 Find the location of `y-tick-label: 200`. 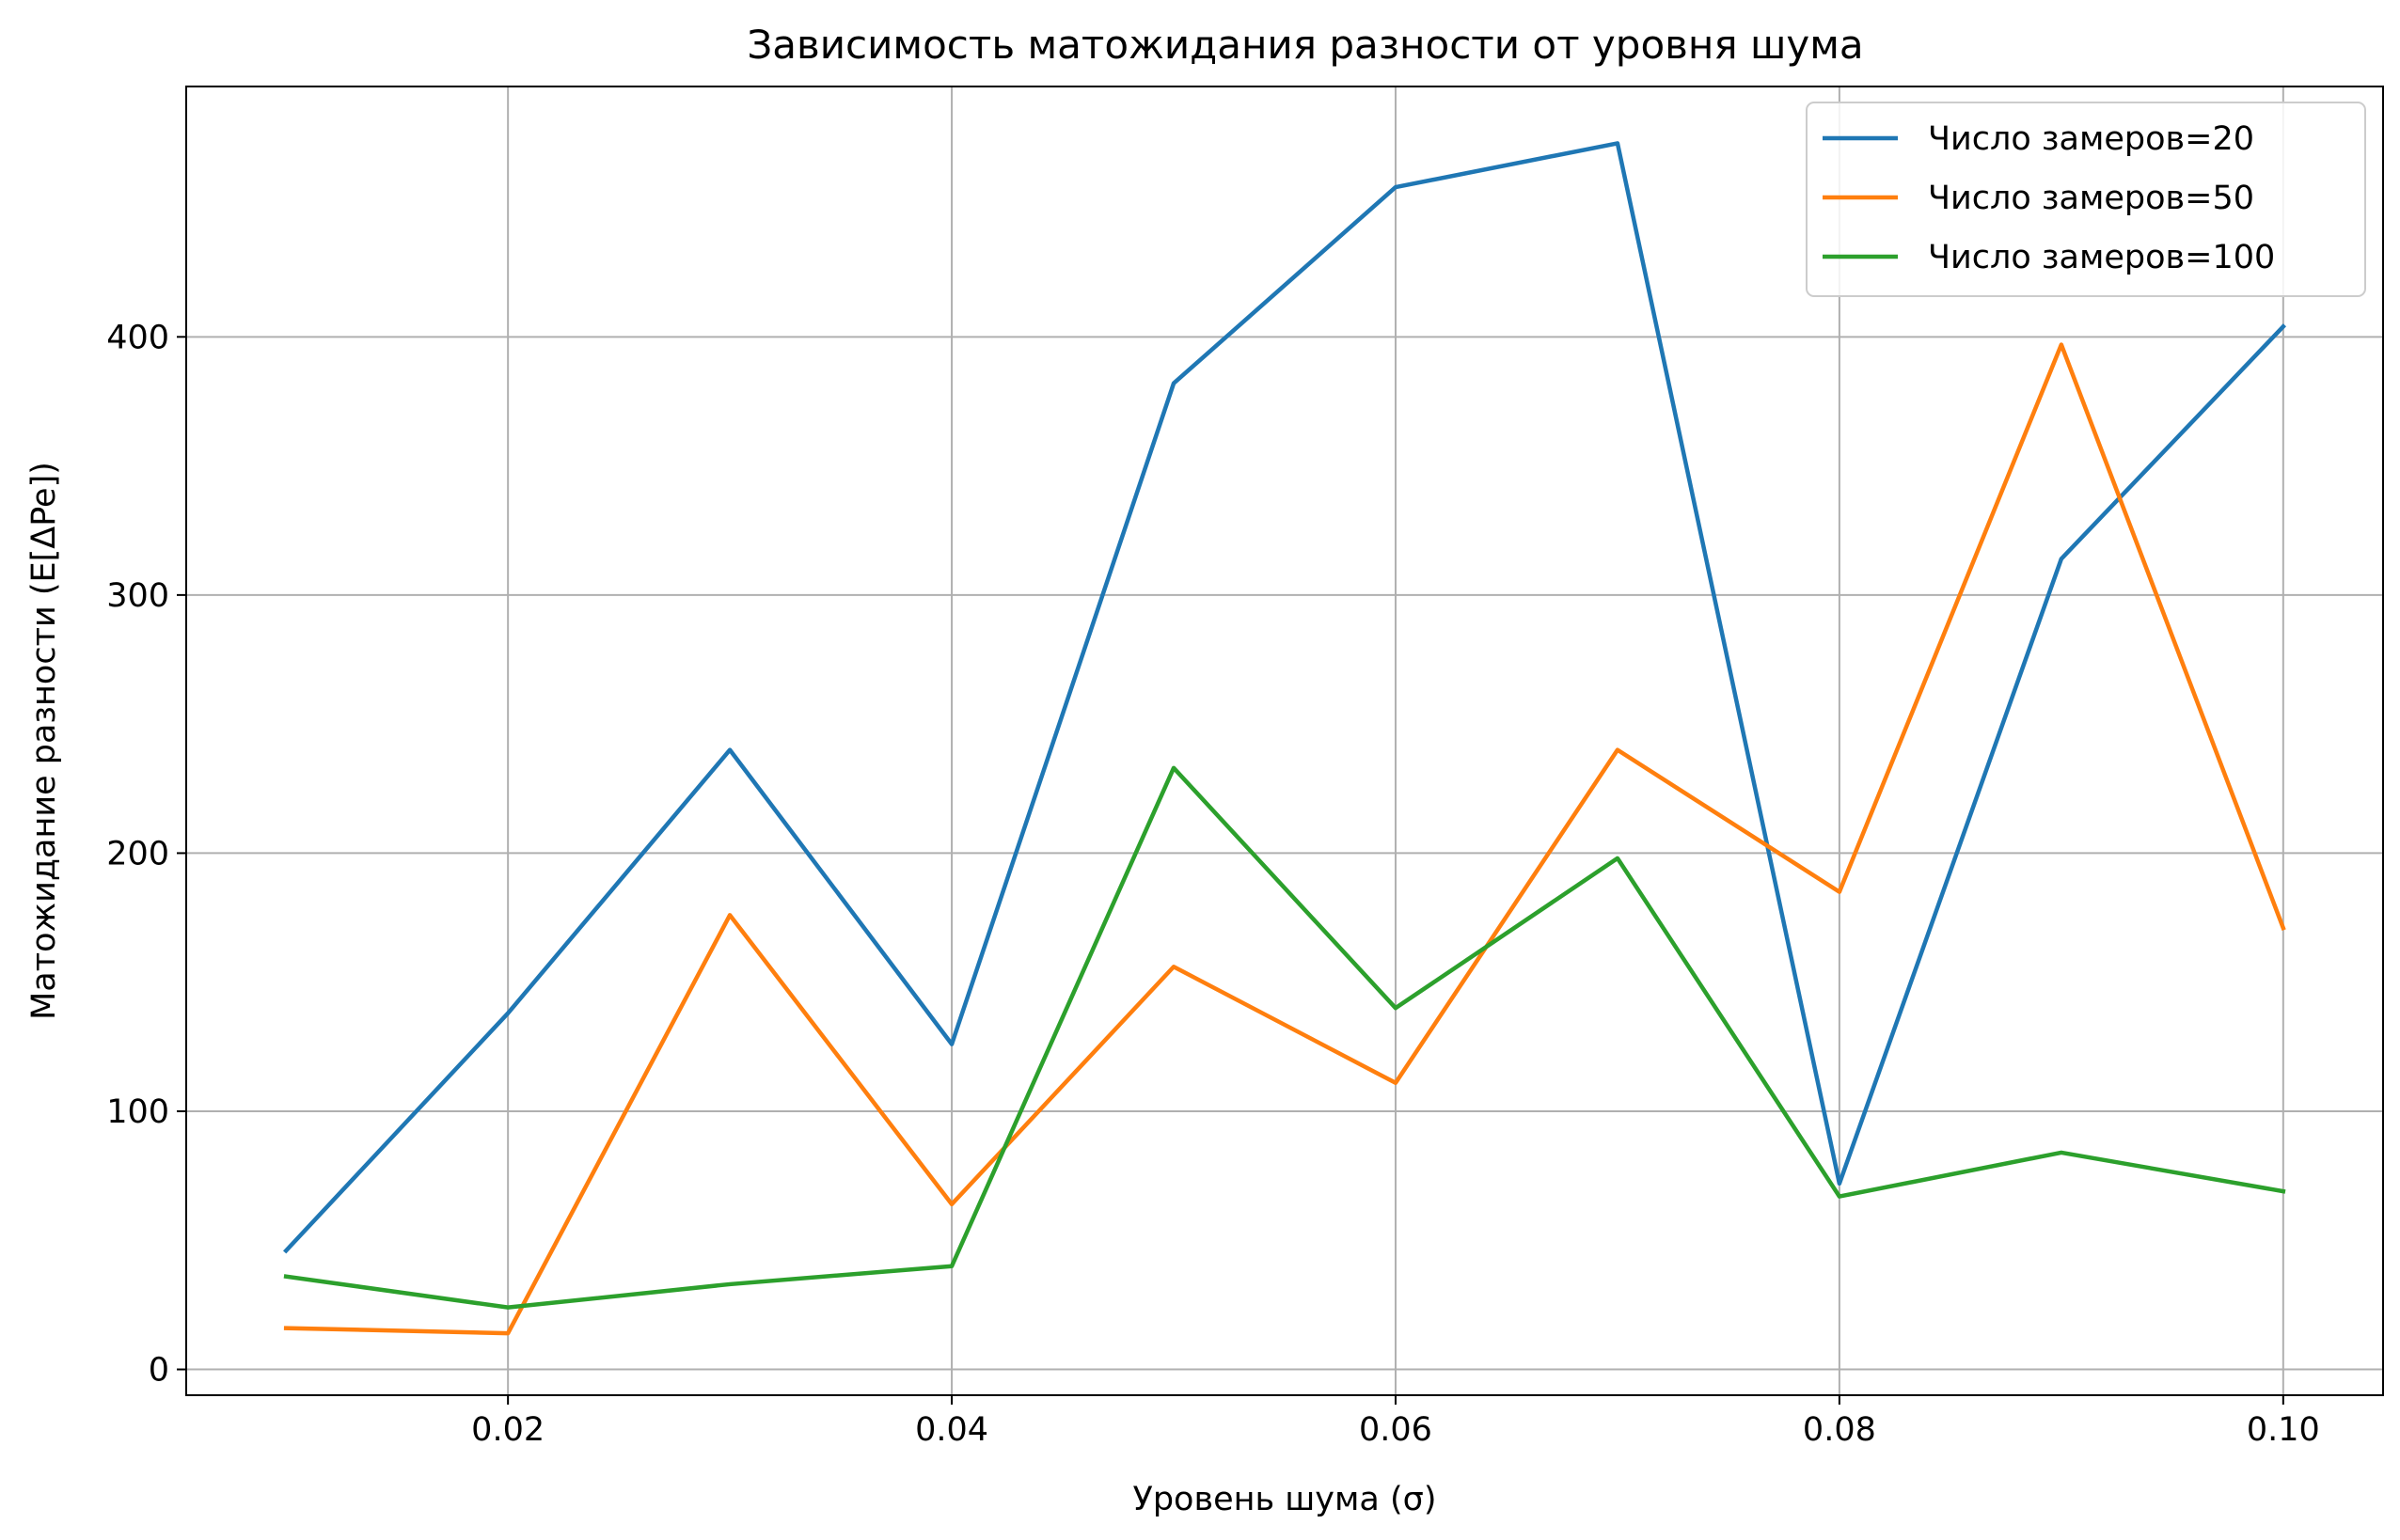

y-tick-label: 200 is located at coordinates (137, 853).